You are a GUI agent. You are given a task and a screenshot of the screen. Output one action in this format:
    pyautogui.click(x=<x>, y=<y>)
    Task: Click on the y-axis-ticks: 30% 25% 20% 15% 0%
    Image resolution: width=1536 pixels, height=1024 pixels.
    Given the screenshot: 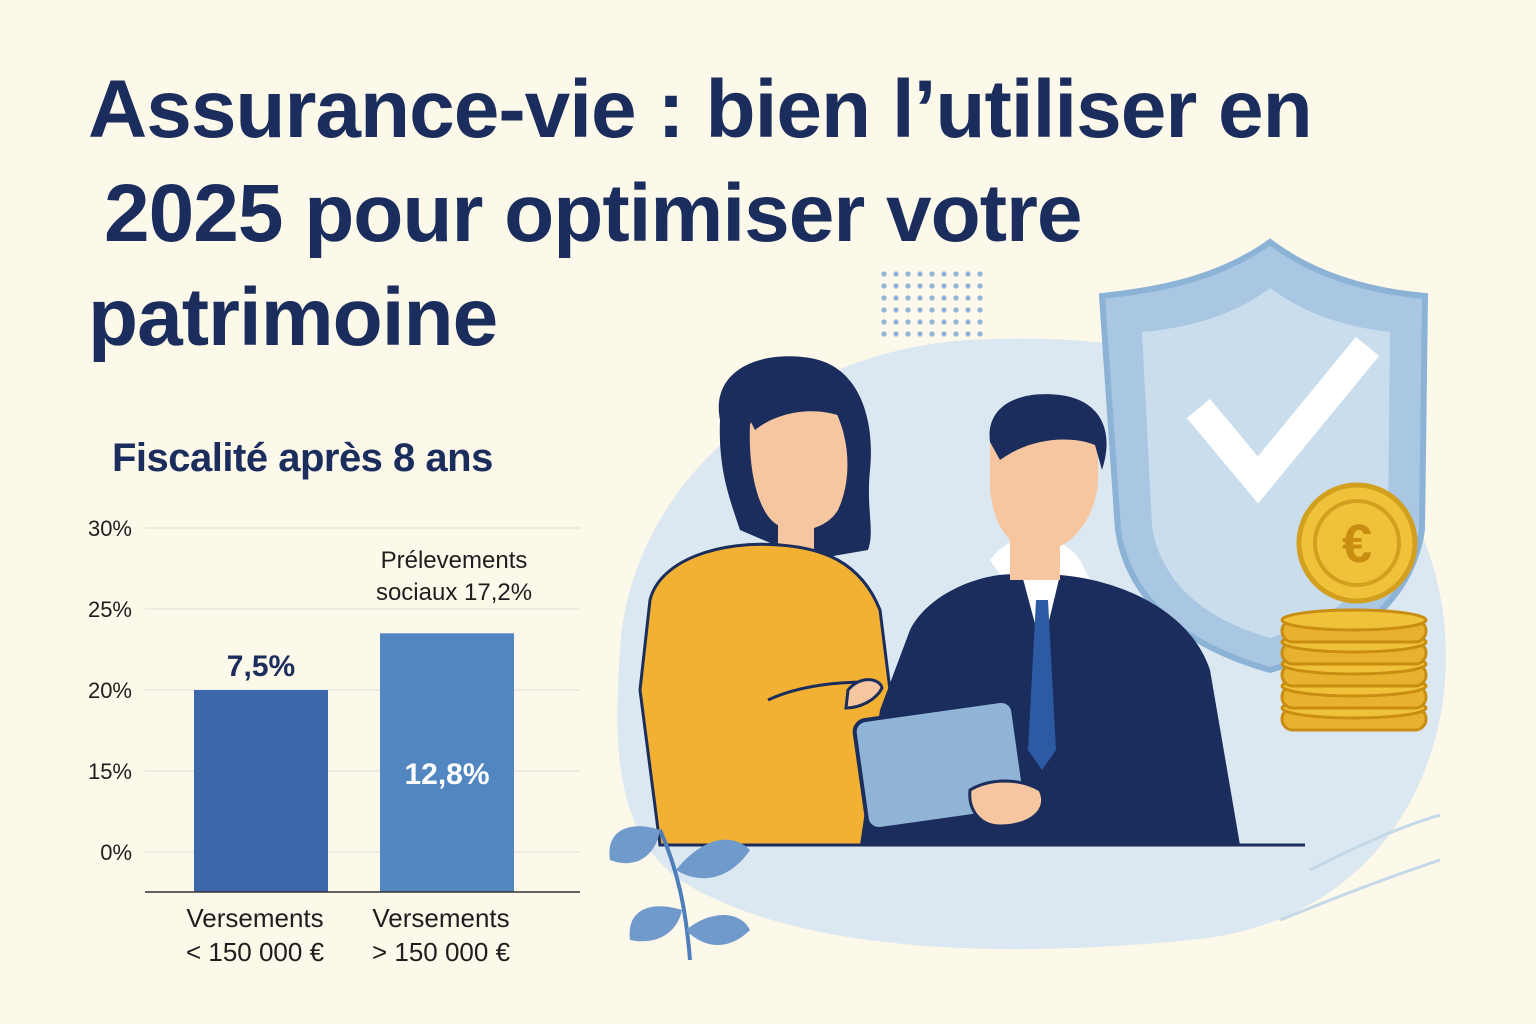 What is the action you would take?
    pyautogui.click(x=110, y=690)
    